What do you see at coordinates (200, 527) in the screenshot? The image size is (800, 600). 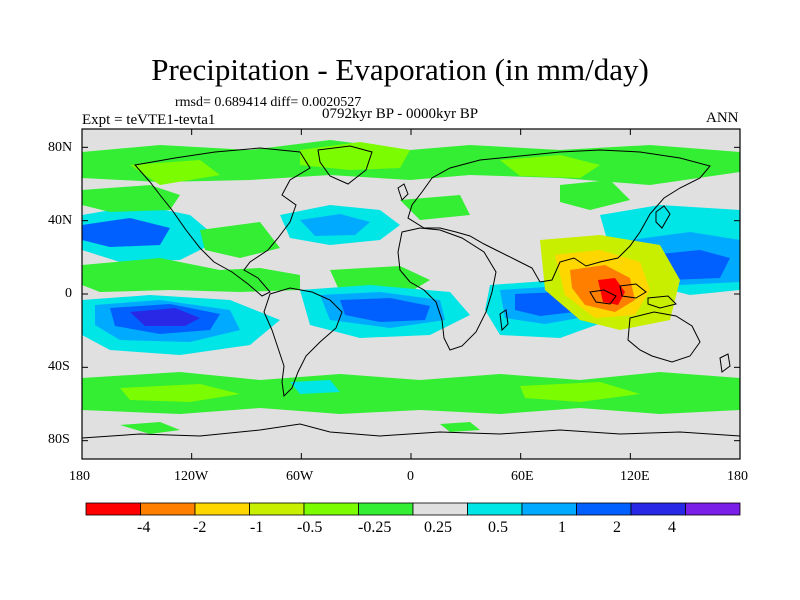 I see `colorbar-label: -2` at bounding box center [200, 527].